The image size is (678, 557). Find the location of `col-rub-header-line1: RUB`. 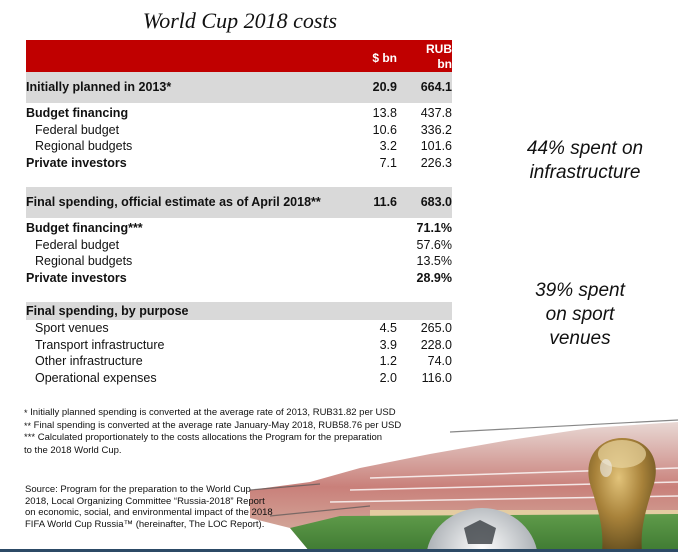

col-rub-header-line1: RUB is located at coordinates (439, 49).